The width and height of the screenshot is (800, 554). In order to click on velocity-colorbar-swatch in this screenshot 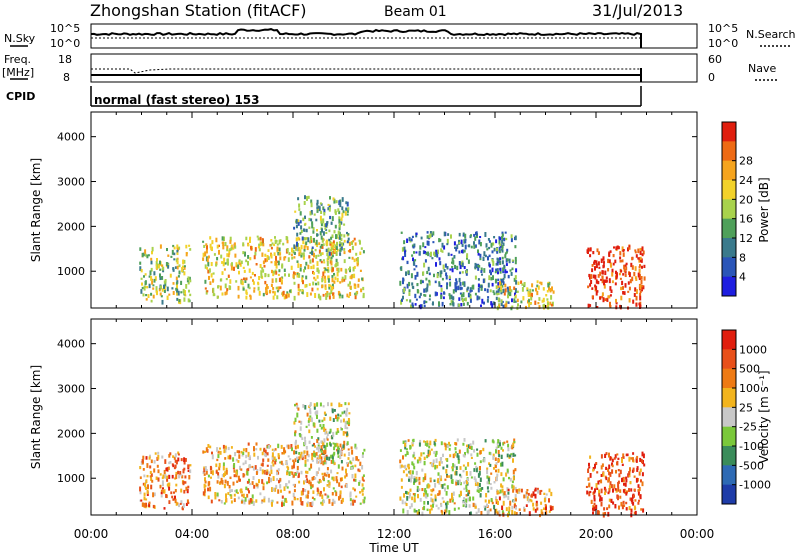, I will do `click(729, 359)`.